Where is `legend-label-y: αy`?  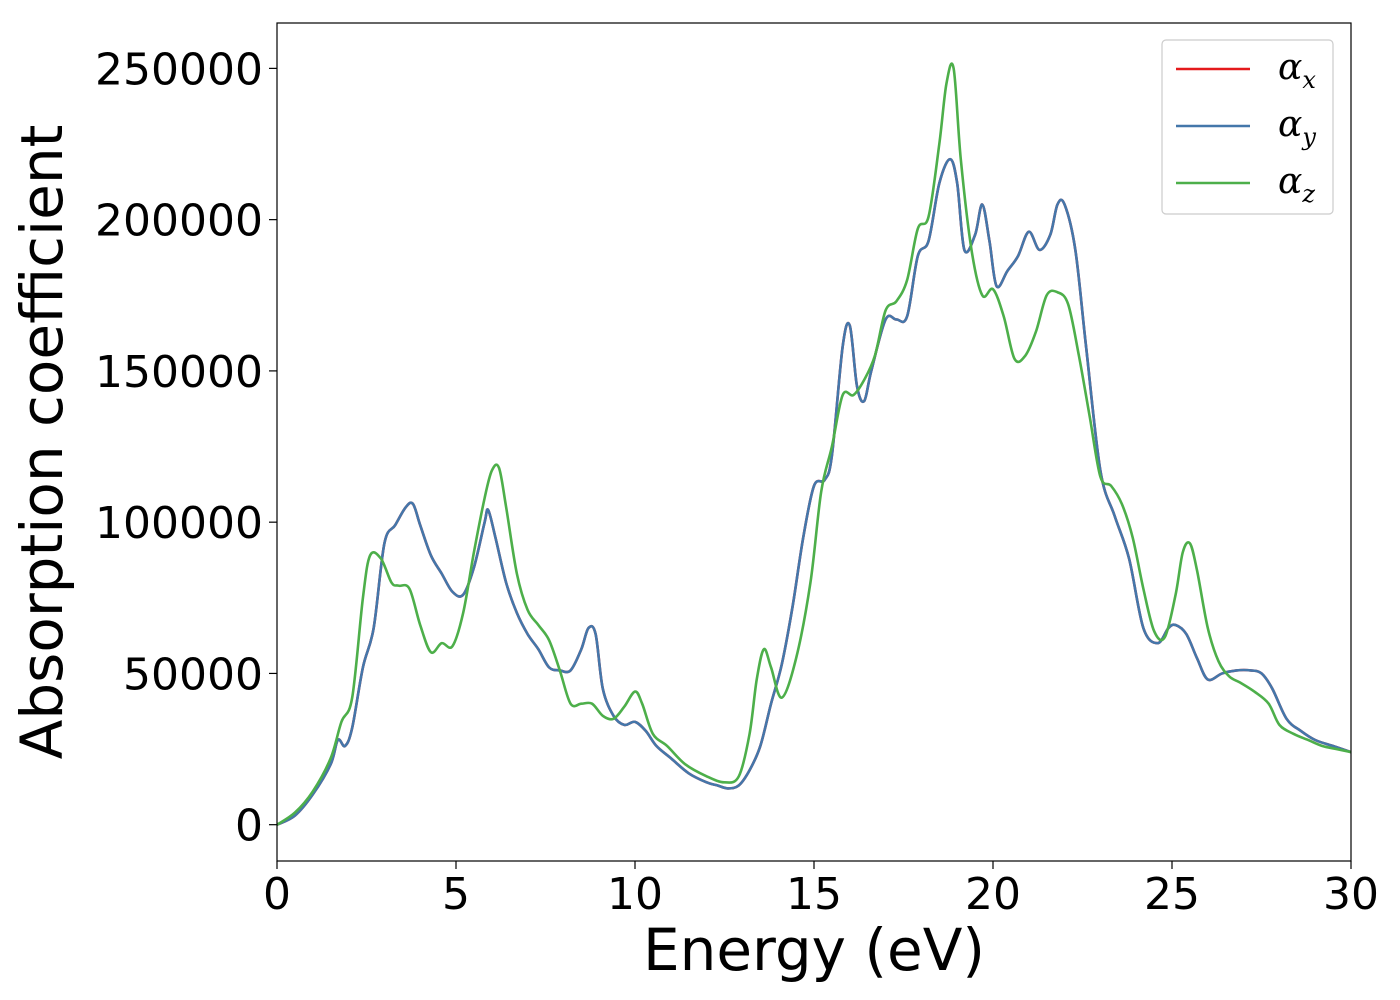 legend-label-y: αy is located at coordinates (1297, 127).